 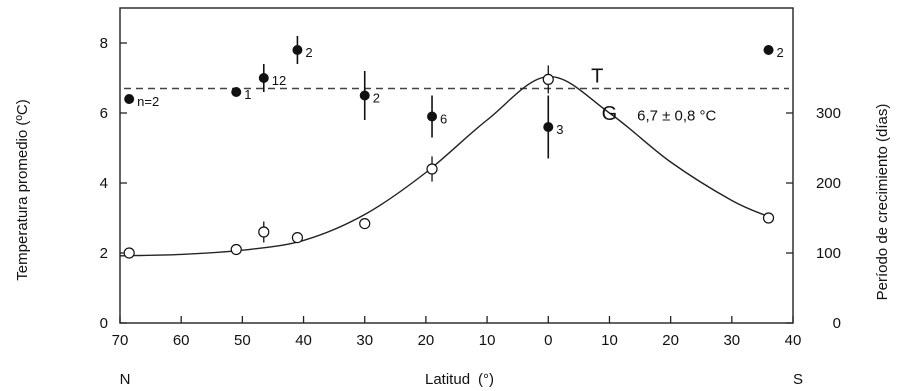 I want to click on t-point-n-label: 3, so click(x=559, y=129).